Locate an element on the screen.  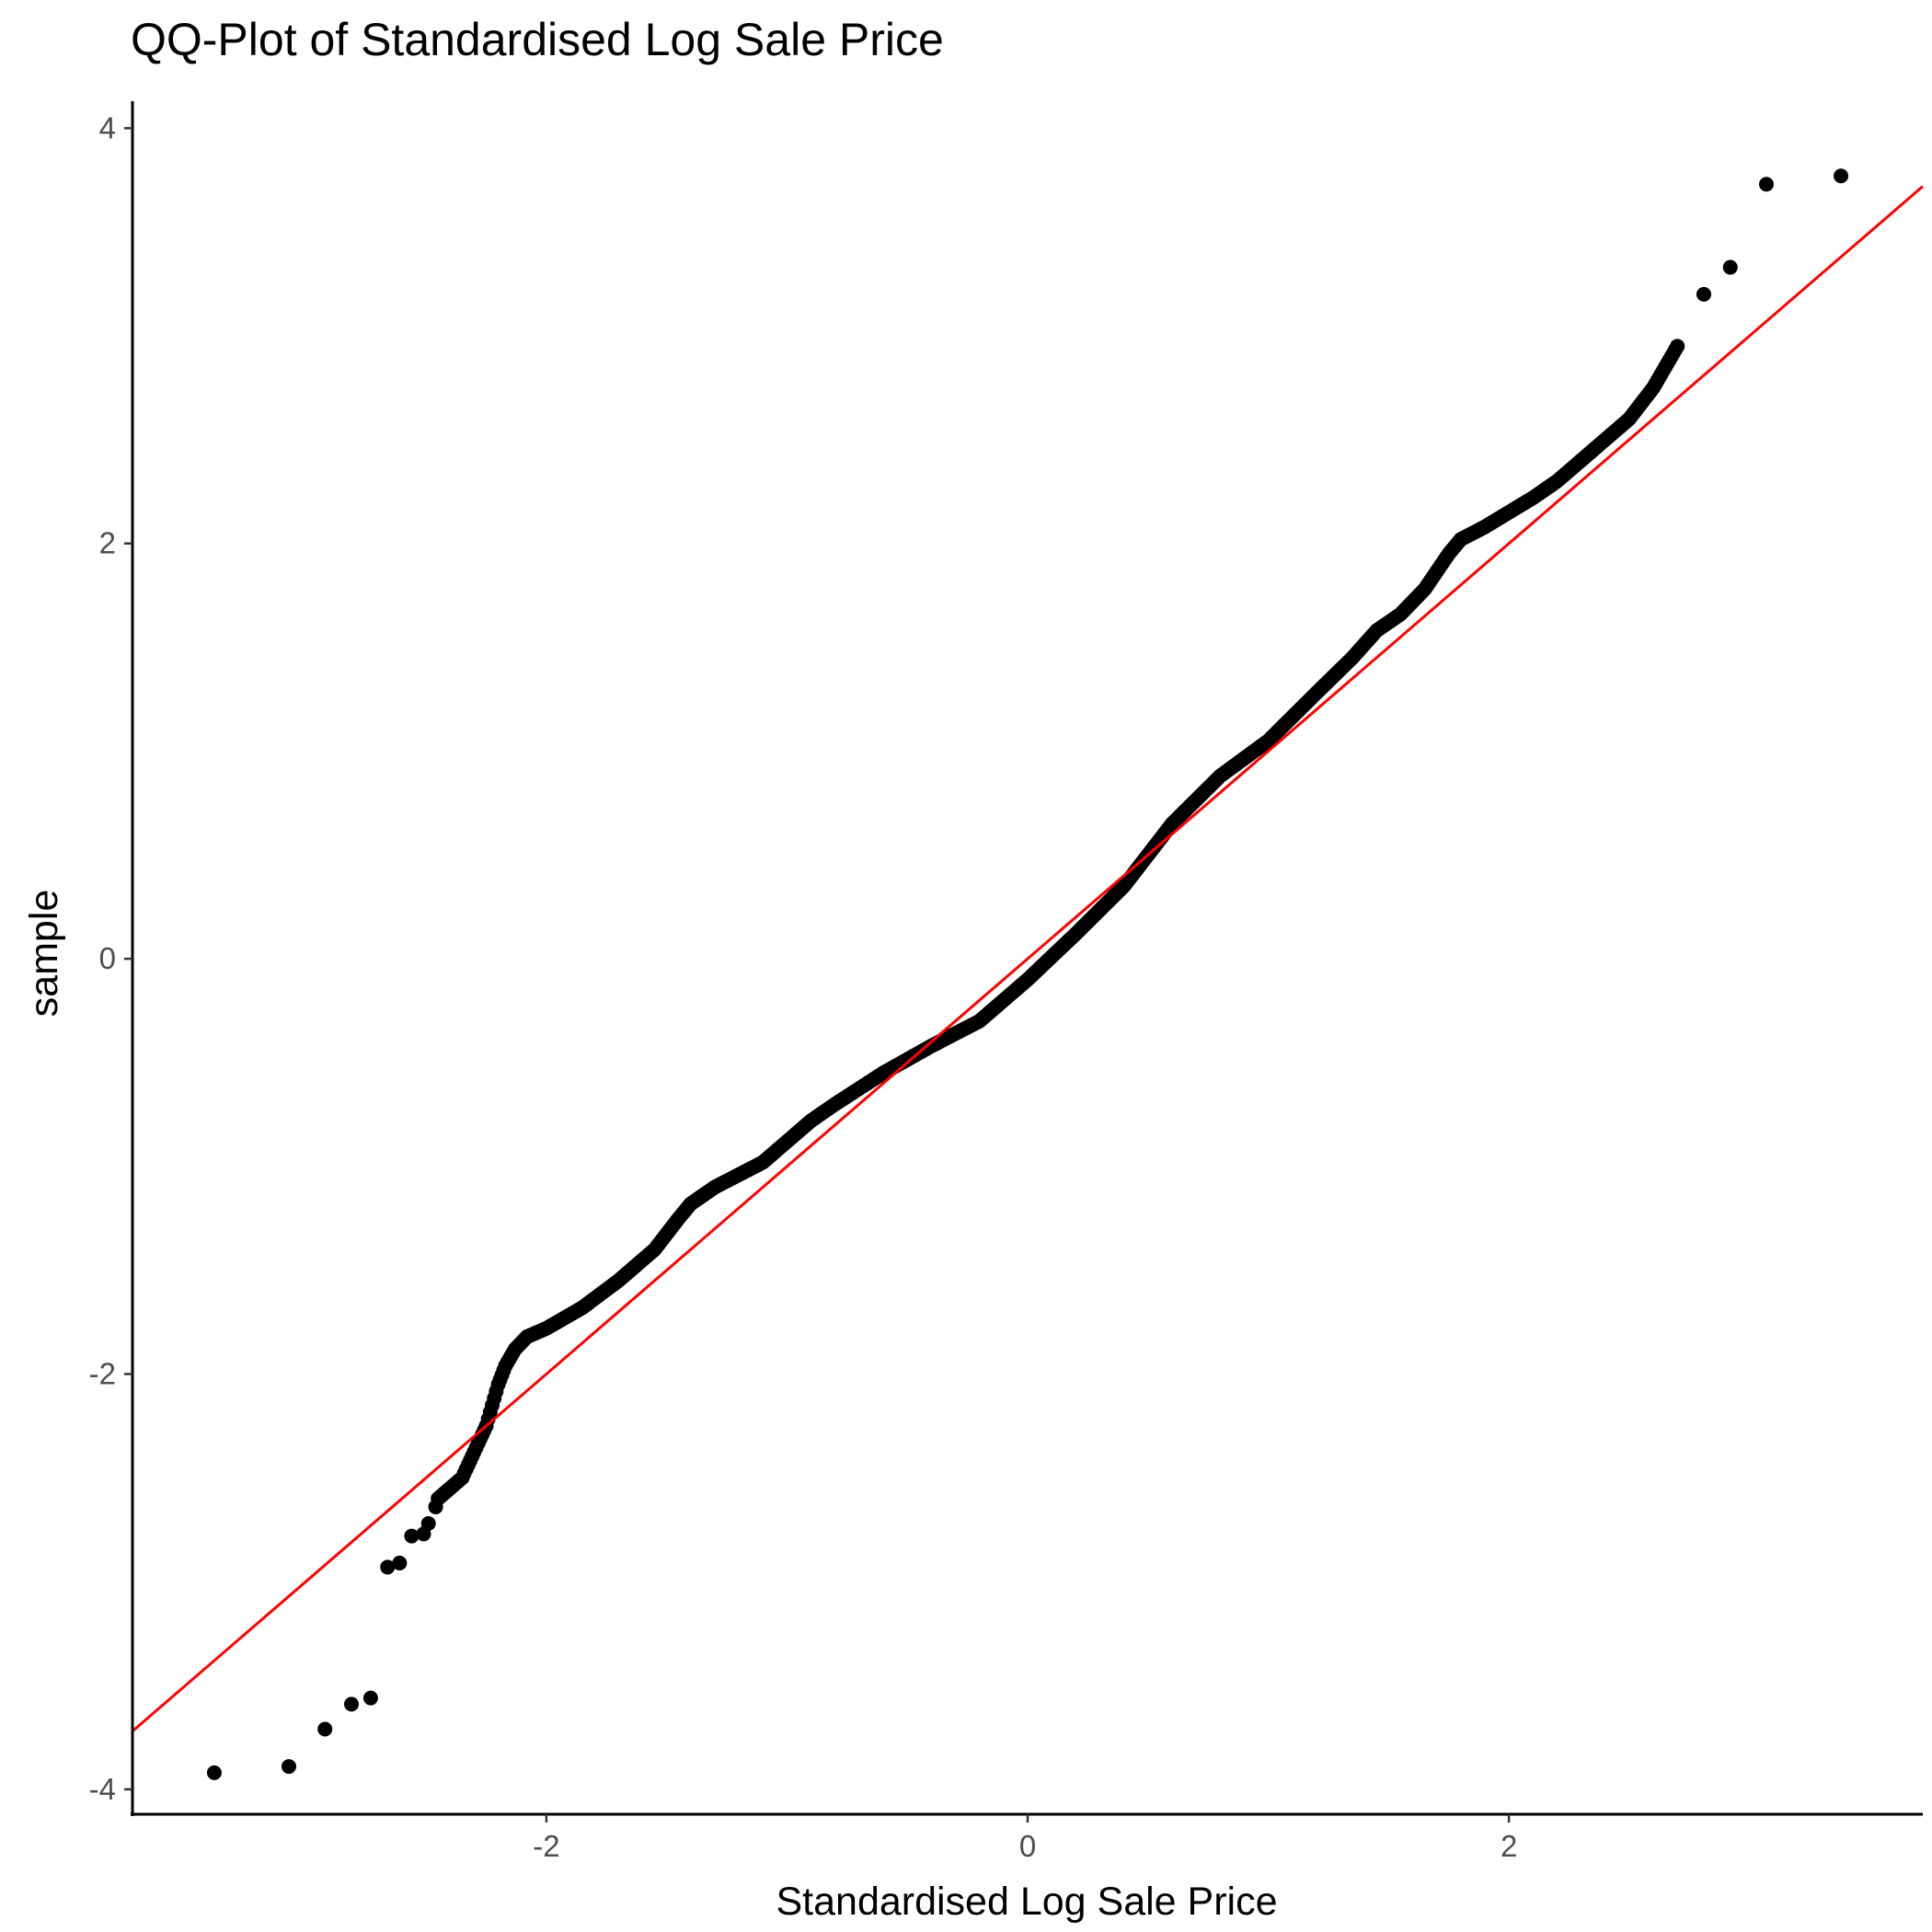
y-axis-title: sample is located at coordinates (44, 954).